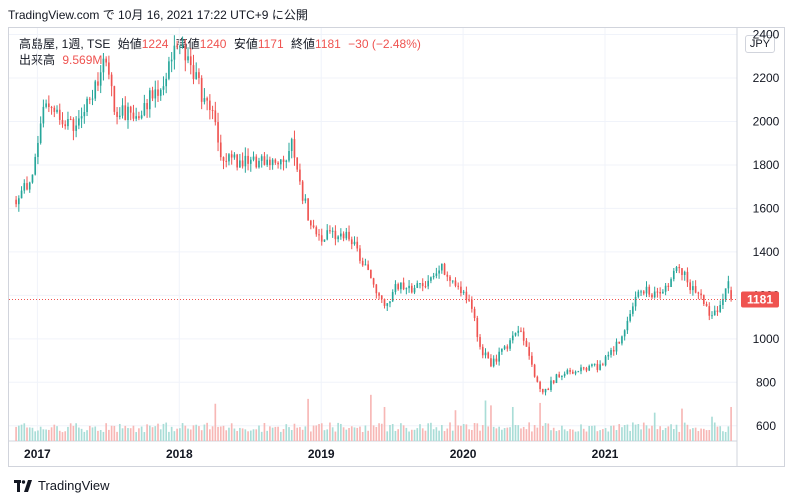  Describe the element at coordinates (37, 60) in the screenshot. I see `legend-volume-label: 出来高` at that location.